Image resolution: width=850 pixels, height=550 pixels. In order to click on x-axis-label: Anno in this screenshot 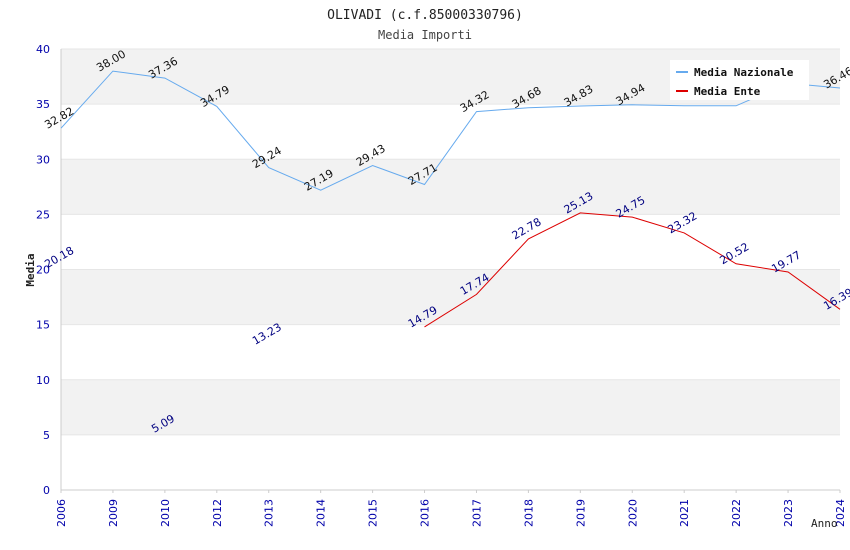, I will do `click(824, 523)`.